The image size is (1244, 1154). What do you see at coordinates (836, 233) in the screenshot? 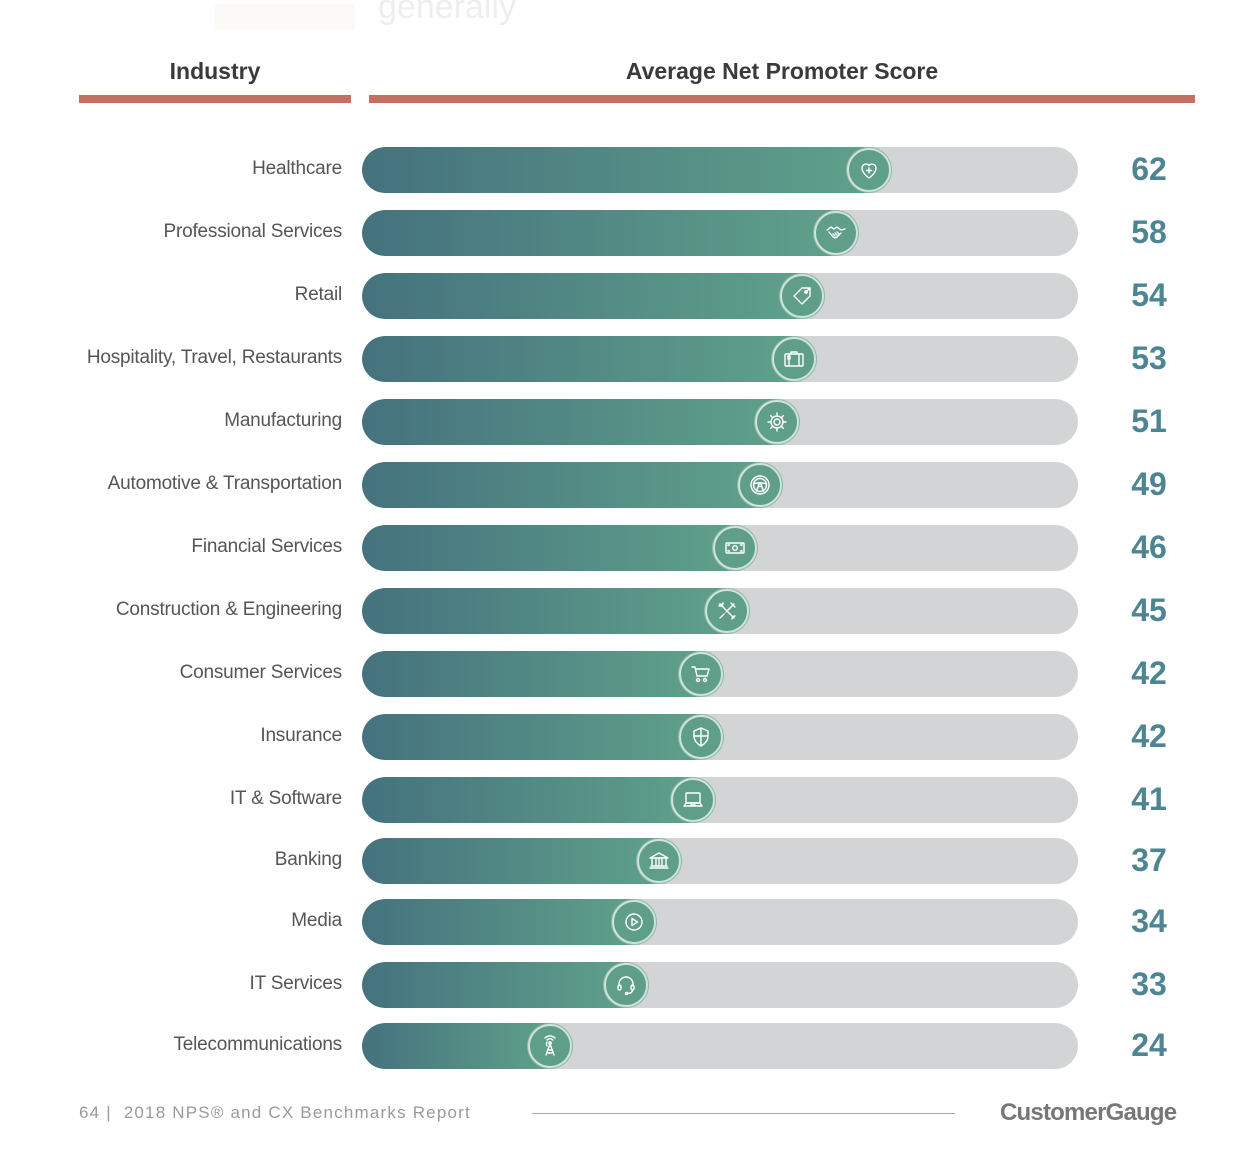
I see `handshake-icon` at bounding box center [836, 233].